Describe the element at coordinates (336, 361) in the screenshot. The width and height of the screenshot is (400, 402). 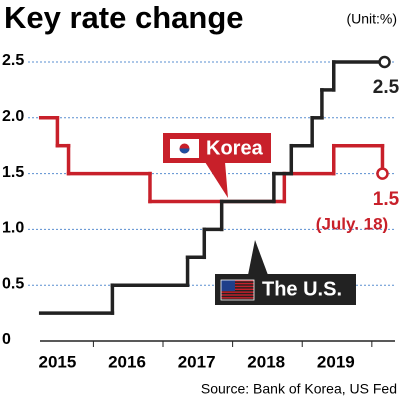
I see `x-tick-label: 2019` at that location.